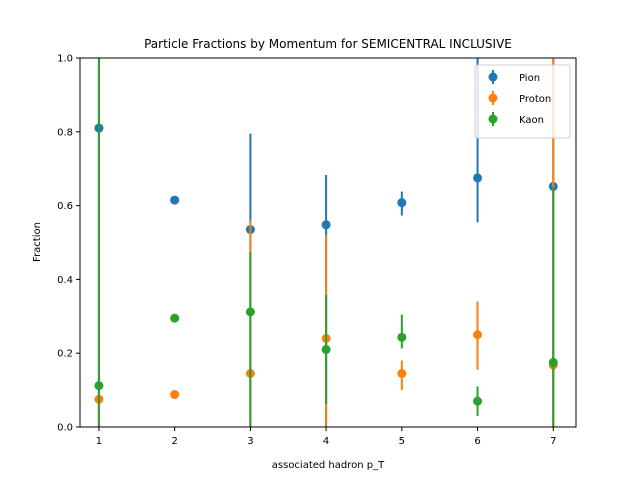 The image size is (640, 480). What do you see at coordinates (328, 465) in the screenshot?
I see `x-axis-label: associated hadron p_T` at bounding box center [328, 465].